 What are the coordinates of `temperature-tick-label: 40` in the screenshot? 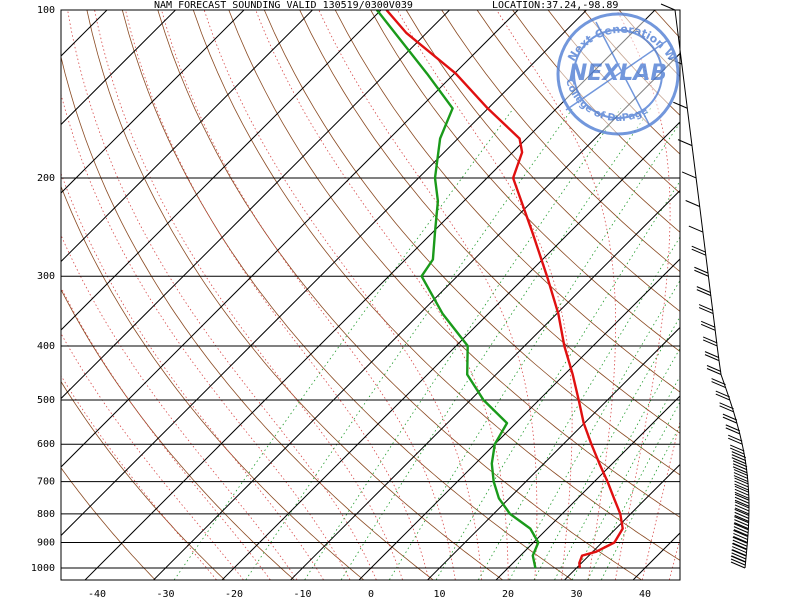 It's located at (645, 594).